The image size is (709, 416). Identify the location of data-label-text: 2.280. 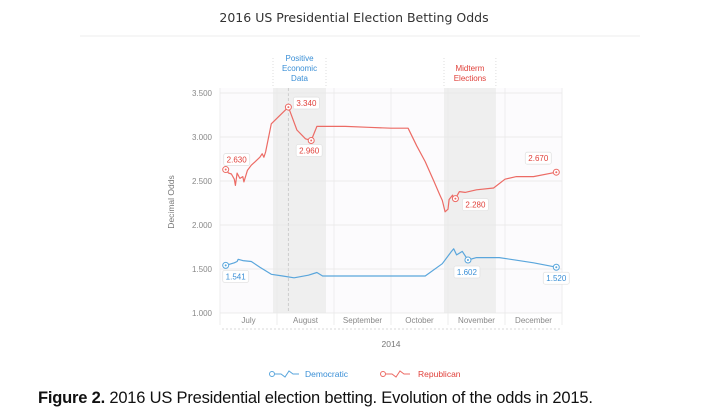
(475, 205).